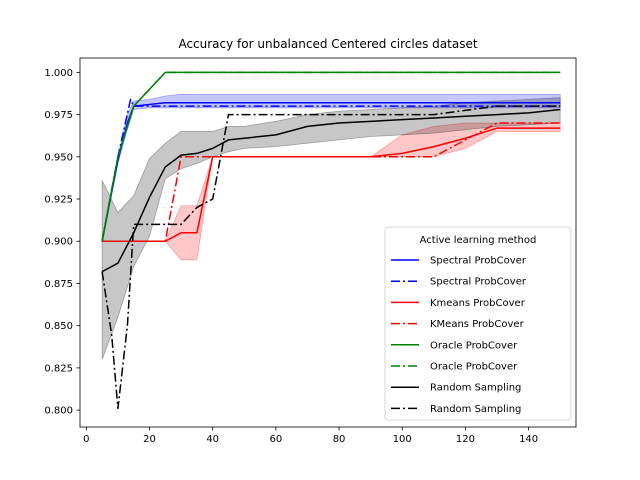  What do you see at coordinates (475, 409) in the screenshot?
I see `legend-label-7: Random Sampling` at bounding box center [475, 409].